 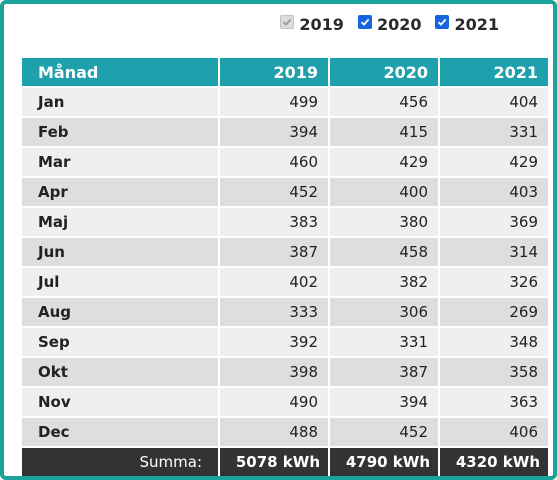 I want to click on month-cell: Apr, so click(x=120, y=192).